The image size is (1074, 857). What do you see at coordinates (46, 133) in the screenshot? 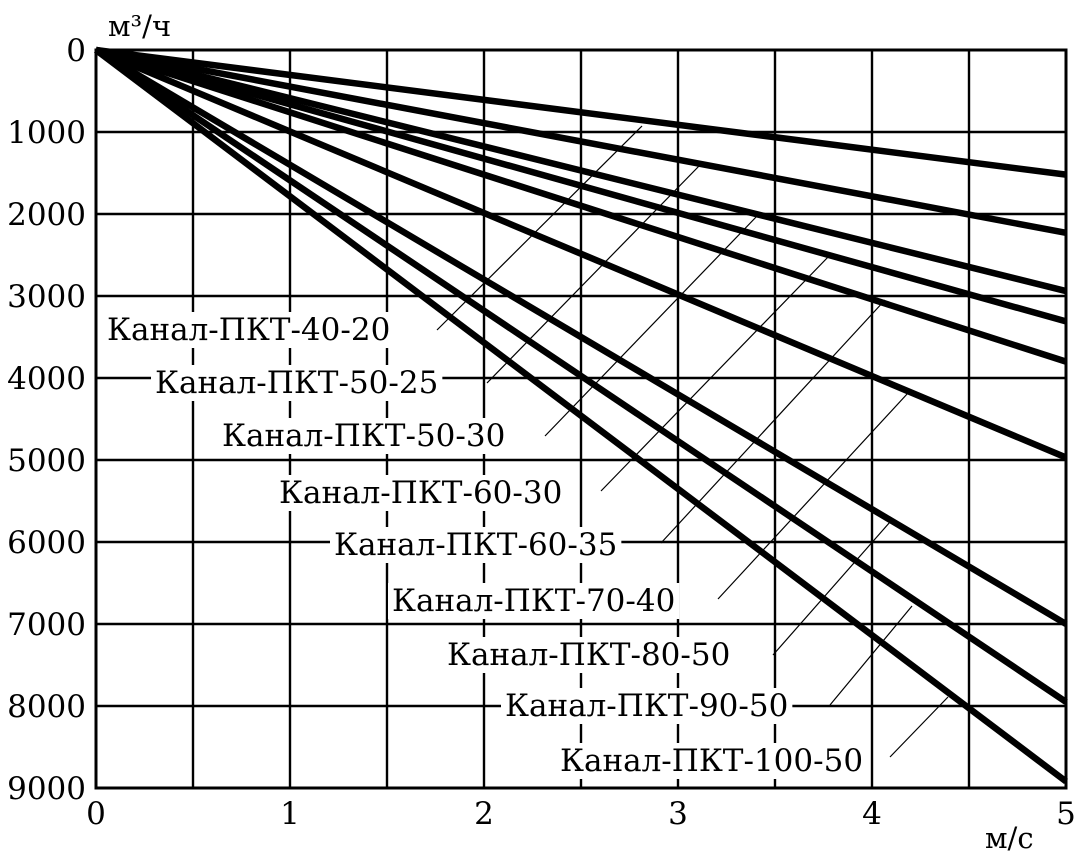
I see `y-tick-label: 1000` at bounding box center [46, 133].